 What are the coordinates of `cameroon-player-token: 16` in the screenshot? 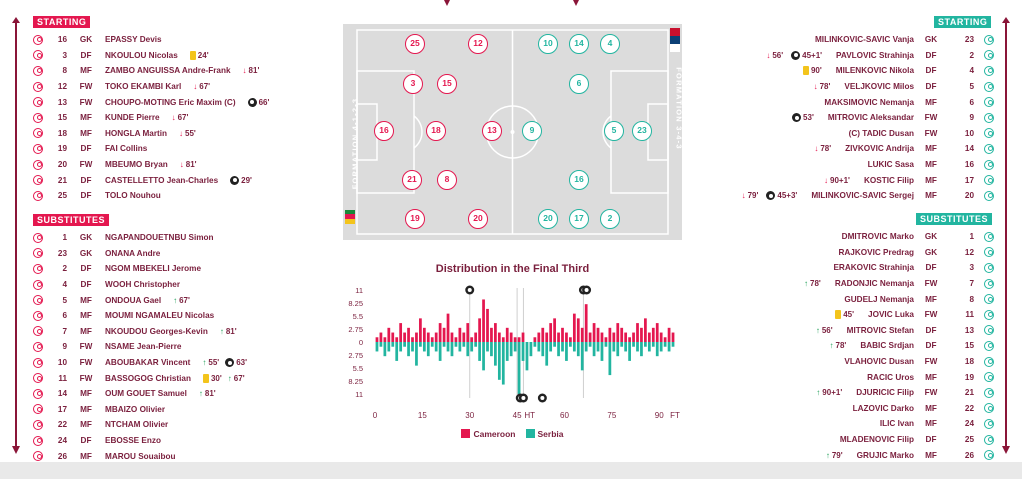 It's located at (384, 131).